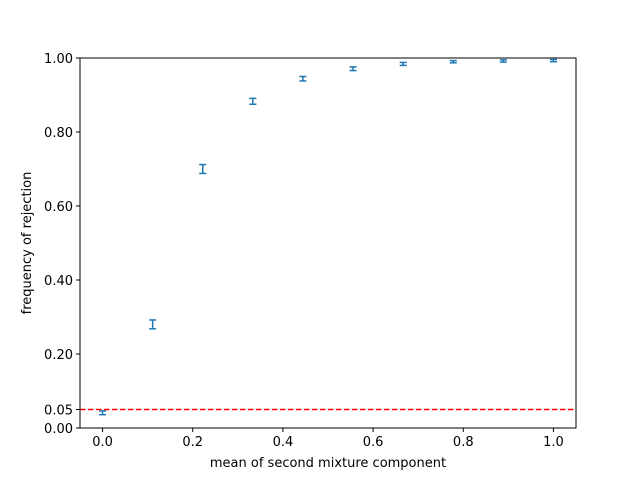 The width and height of the screenshot is (640, 480). What do you see at coordinates (58, 429) in the screenshot?
I see `y-tick-label: 0.00` at bounding box center [58, 429].